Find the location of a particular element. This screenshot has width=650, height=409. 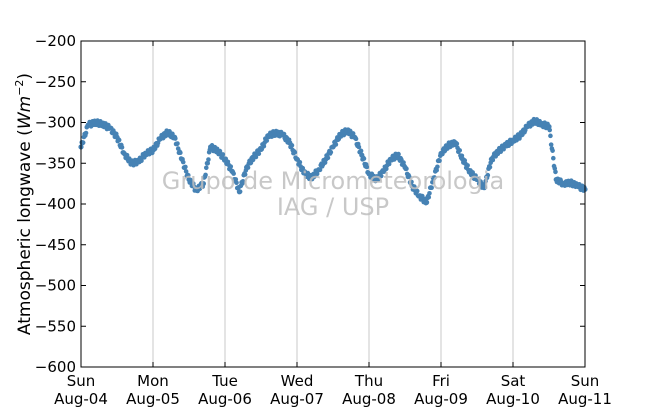

y-tick-label: −550 is located at coordinates (55, 326).